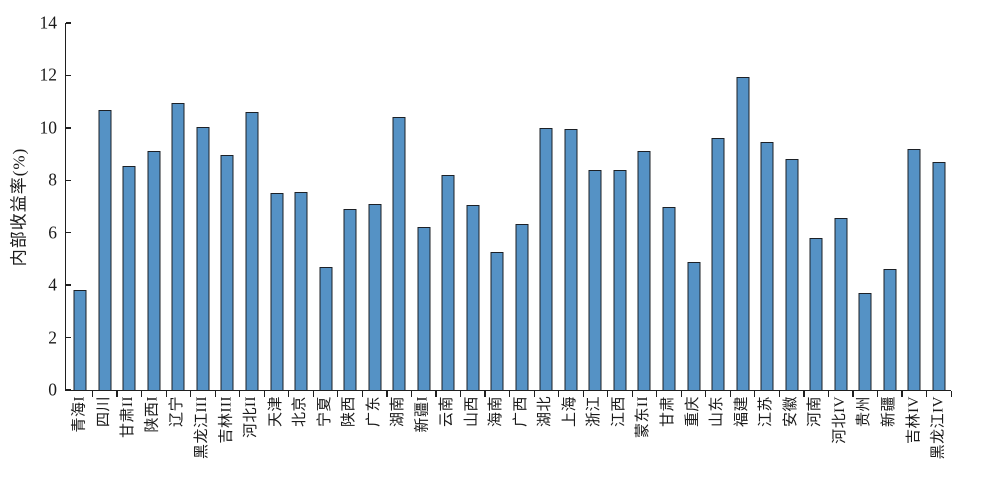 The image size is (996, 487). I want to click on x-label-slot: 上海, so click(570, 439).